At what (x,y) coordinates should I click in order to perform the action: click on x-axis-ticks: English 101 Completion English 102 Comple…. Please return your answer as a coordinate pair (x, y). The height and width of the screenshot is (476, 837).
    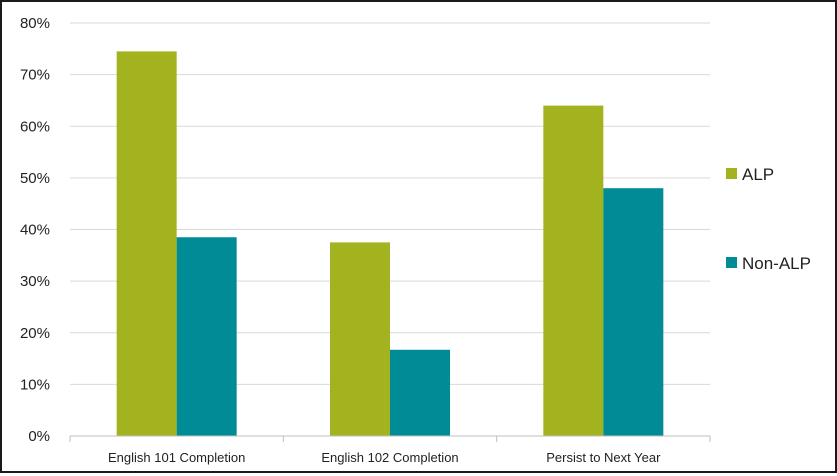
    Looking at the image, I should click on (384, 457).